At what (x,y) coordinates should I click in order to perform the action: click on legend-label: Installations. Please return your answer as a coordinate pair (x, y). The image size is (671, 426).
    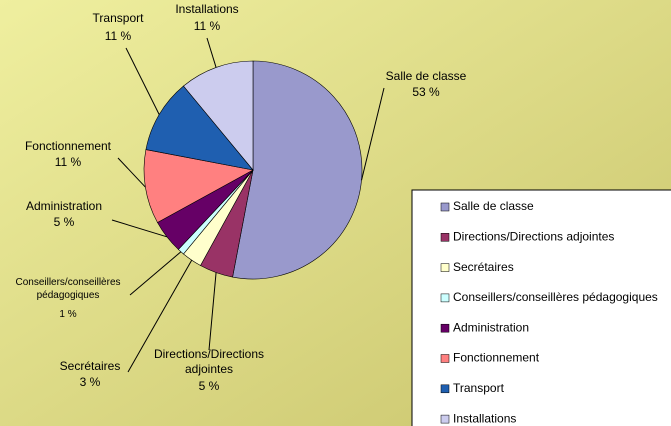
    Looking at the image, I should click on (484, 418).